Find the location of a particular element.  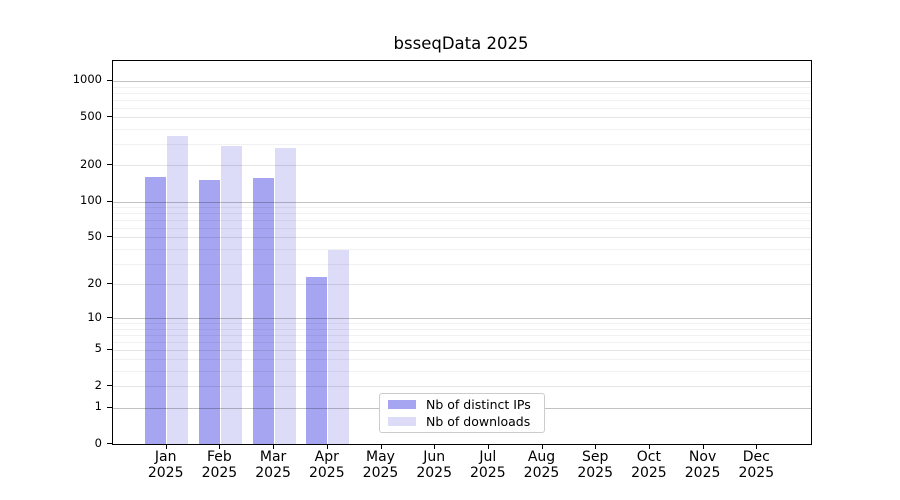

y-tick-label: 1000 is located at coordinates (87, 79).